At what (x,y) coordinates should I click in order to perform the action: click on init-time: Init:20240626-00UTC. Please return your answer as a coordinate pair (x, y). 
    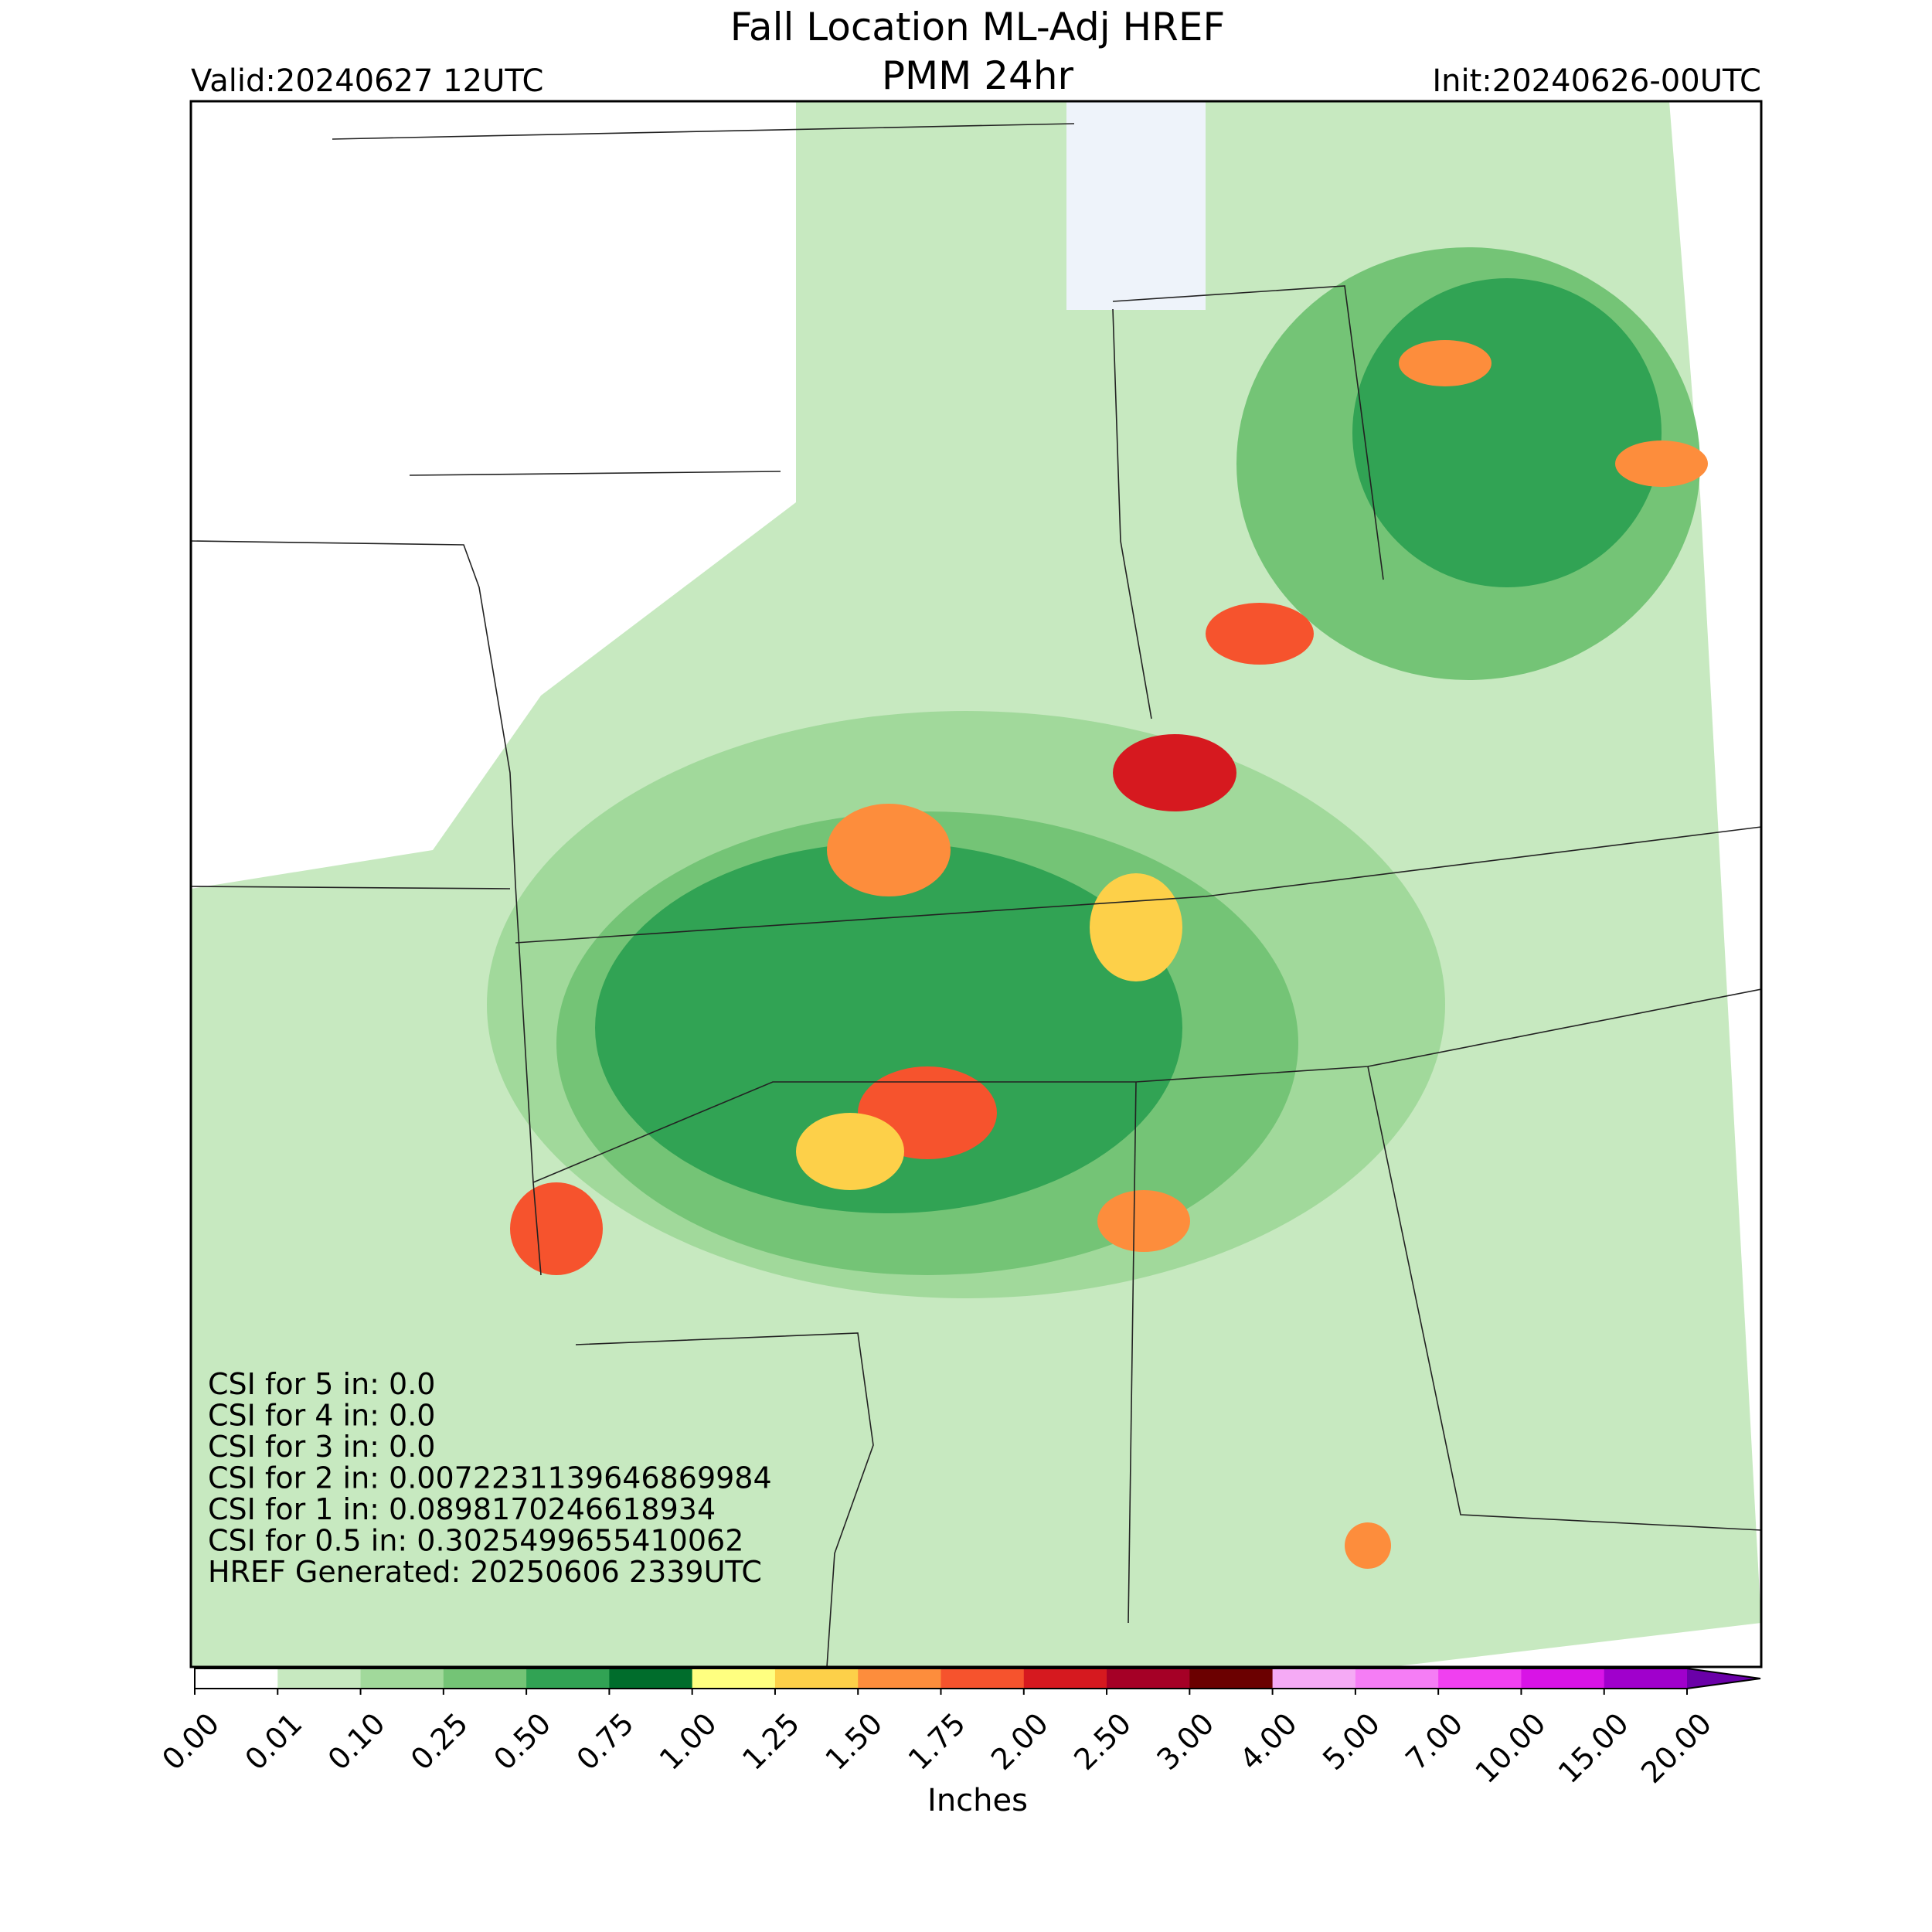
    Looking at the image, I should click on (1597, 81).